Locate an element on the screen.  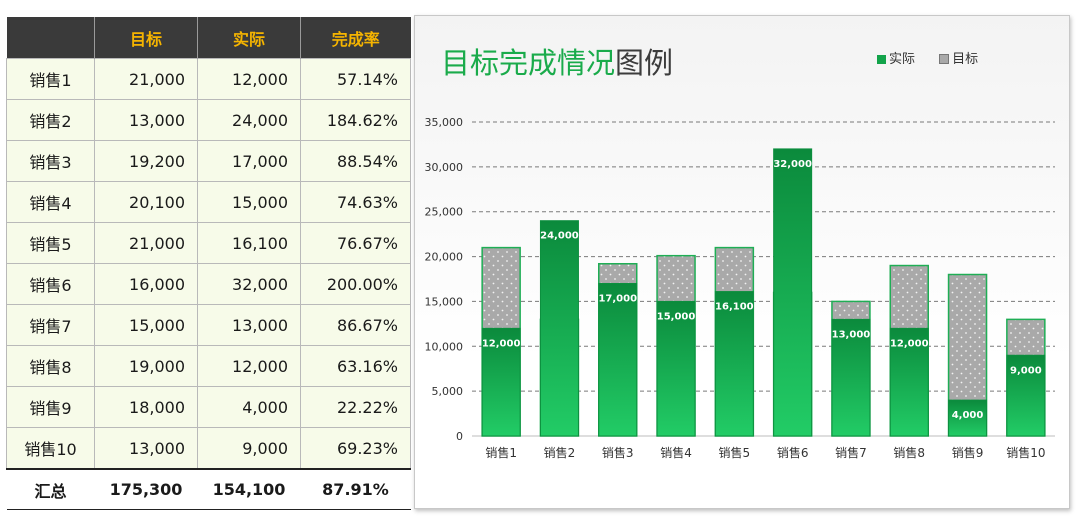
cell-actual: 17,000 is located at coordinates (249, 161).